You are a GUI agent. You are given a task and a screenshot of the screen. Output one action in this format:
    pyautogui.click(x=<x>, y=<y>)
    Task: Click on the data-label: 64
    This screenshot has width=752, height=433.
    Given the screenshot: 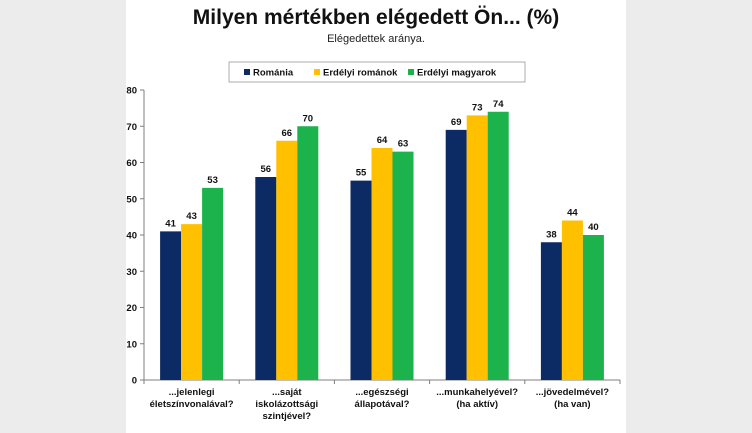 What is the action you would take?
    pyautogui.click(x=382, y=140)
    